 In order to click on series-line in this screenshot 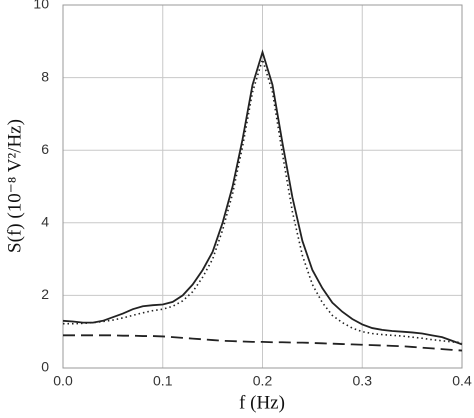, I will do `click(263, 343)`.